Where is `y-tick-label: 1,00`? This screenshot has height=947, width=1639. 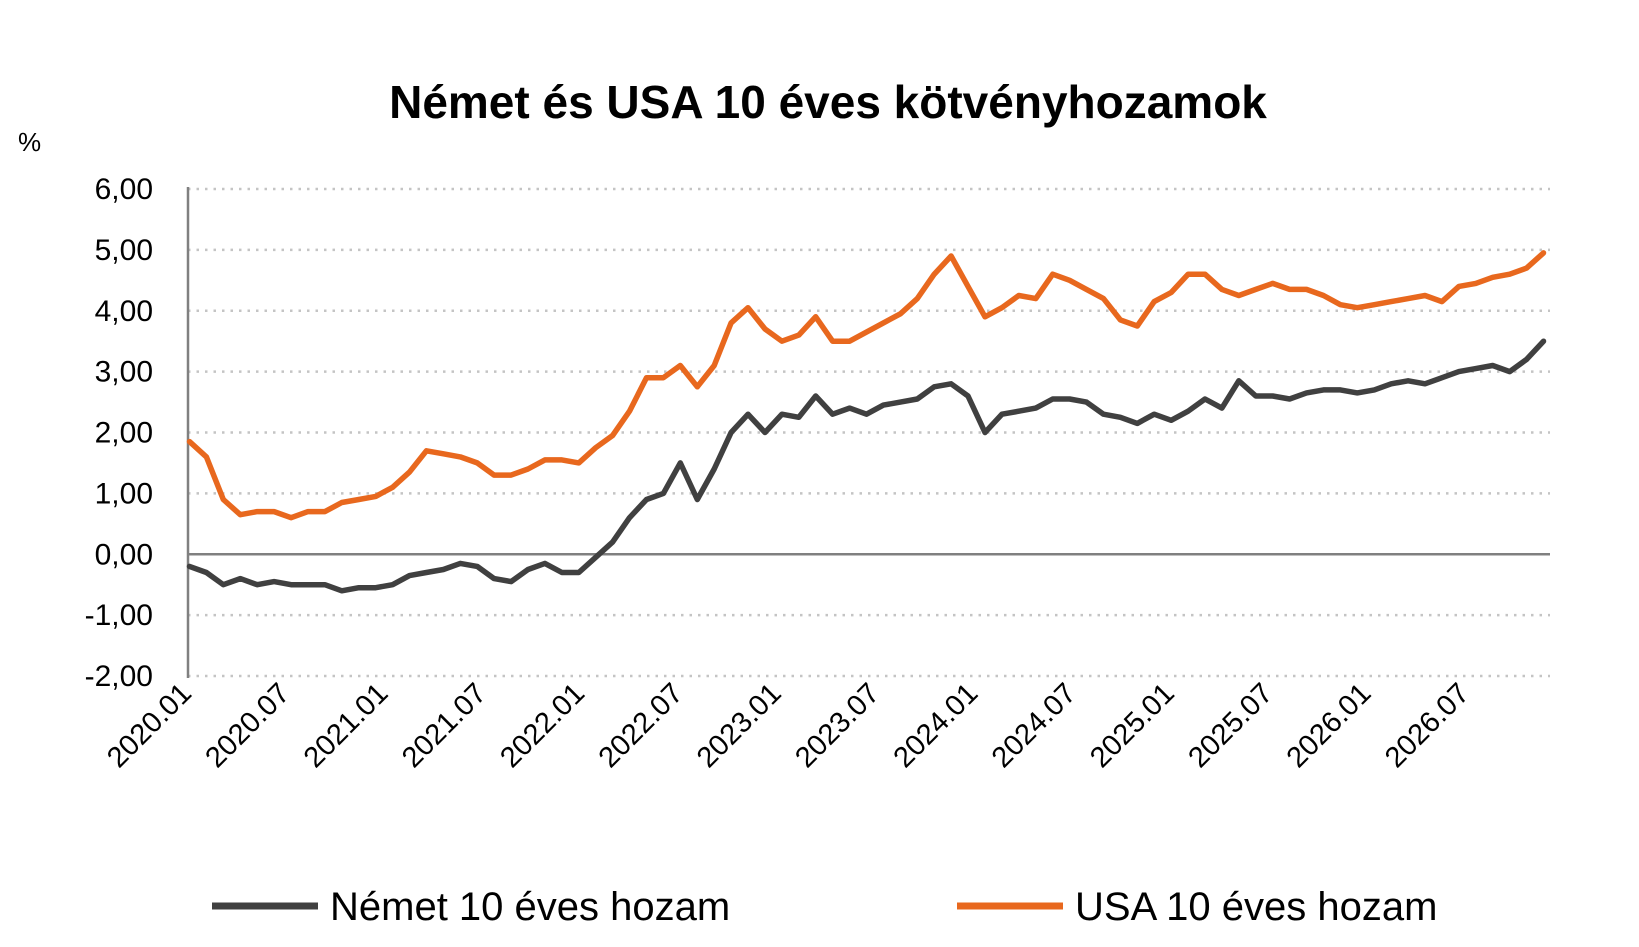
y-tick-label: 1,00 is located at coordinates (124, 493).